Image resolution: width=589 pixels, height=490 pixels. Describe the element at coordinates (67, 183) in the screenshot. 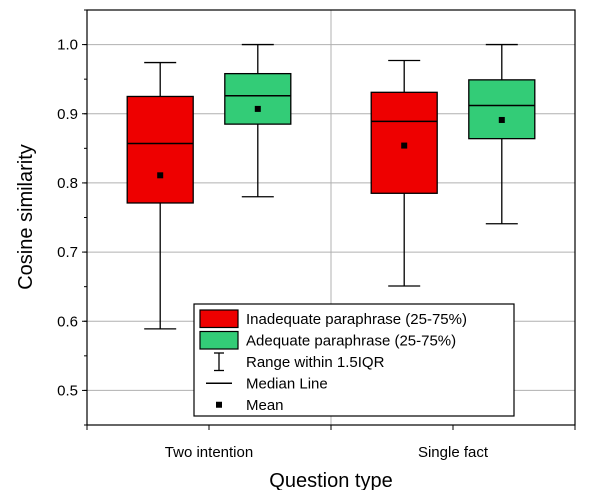

I see `y-tick-label: 0.8` at that location.